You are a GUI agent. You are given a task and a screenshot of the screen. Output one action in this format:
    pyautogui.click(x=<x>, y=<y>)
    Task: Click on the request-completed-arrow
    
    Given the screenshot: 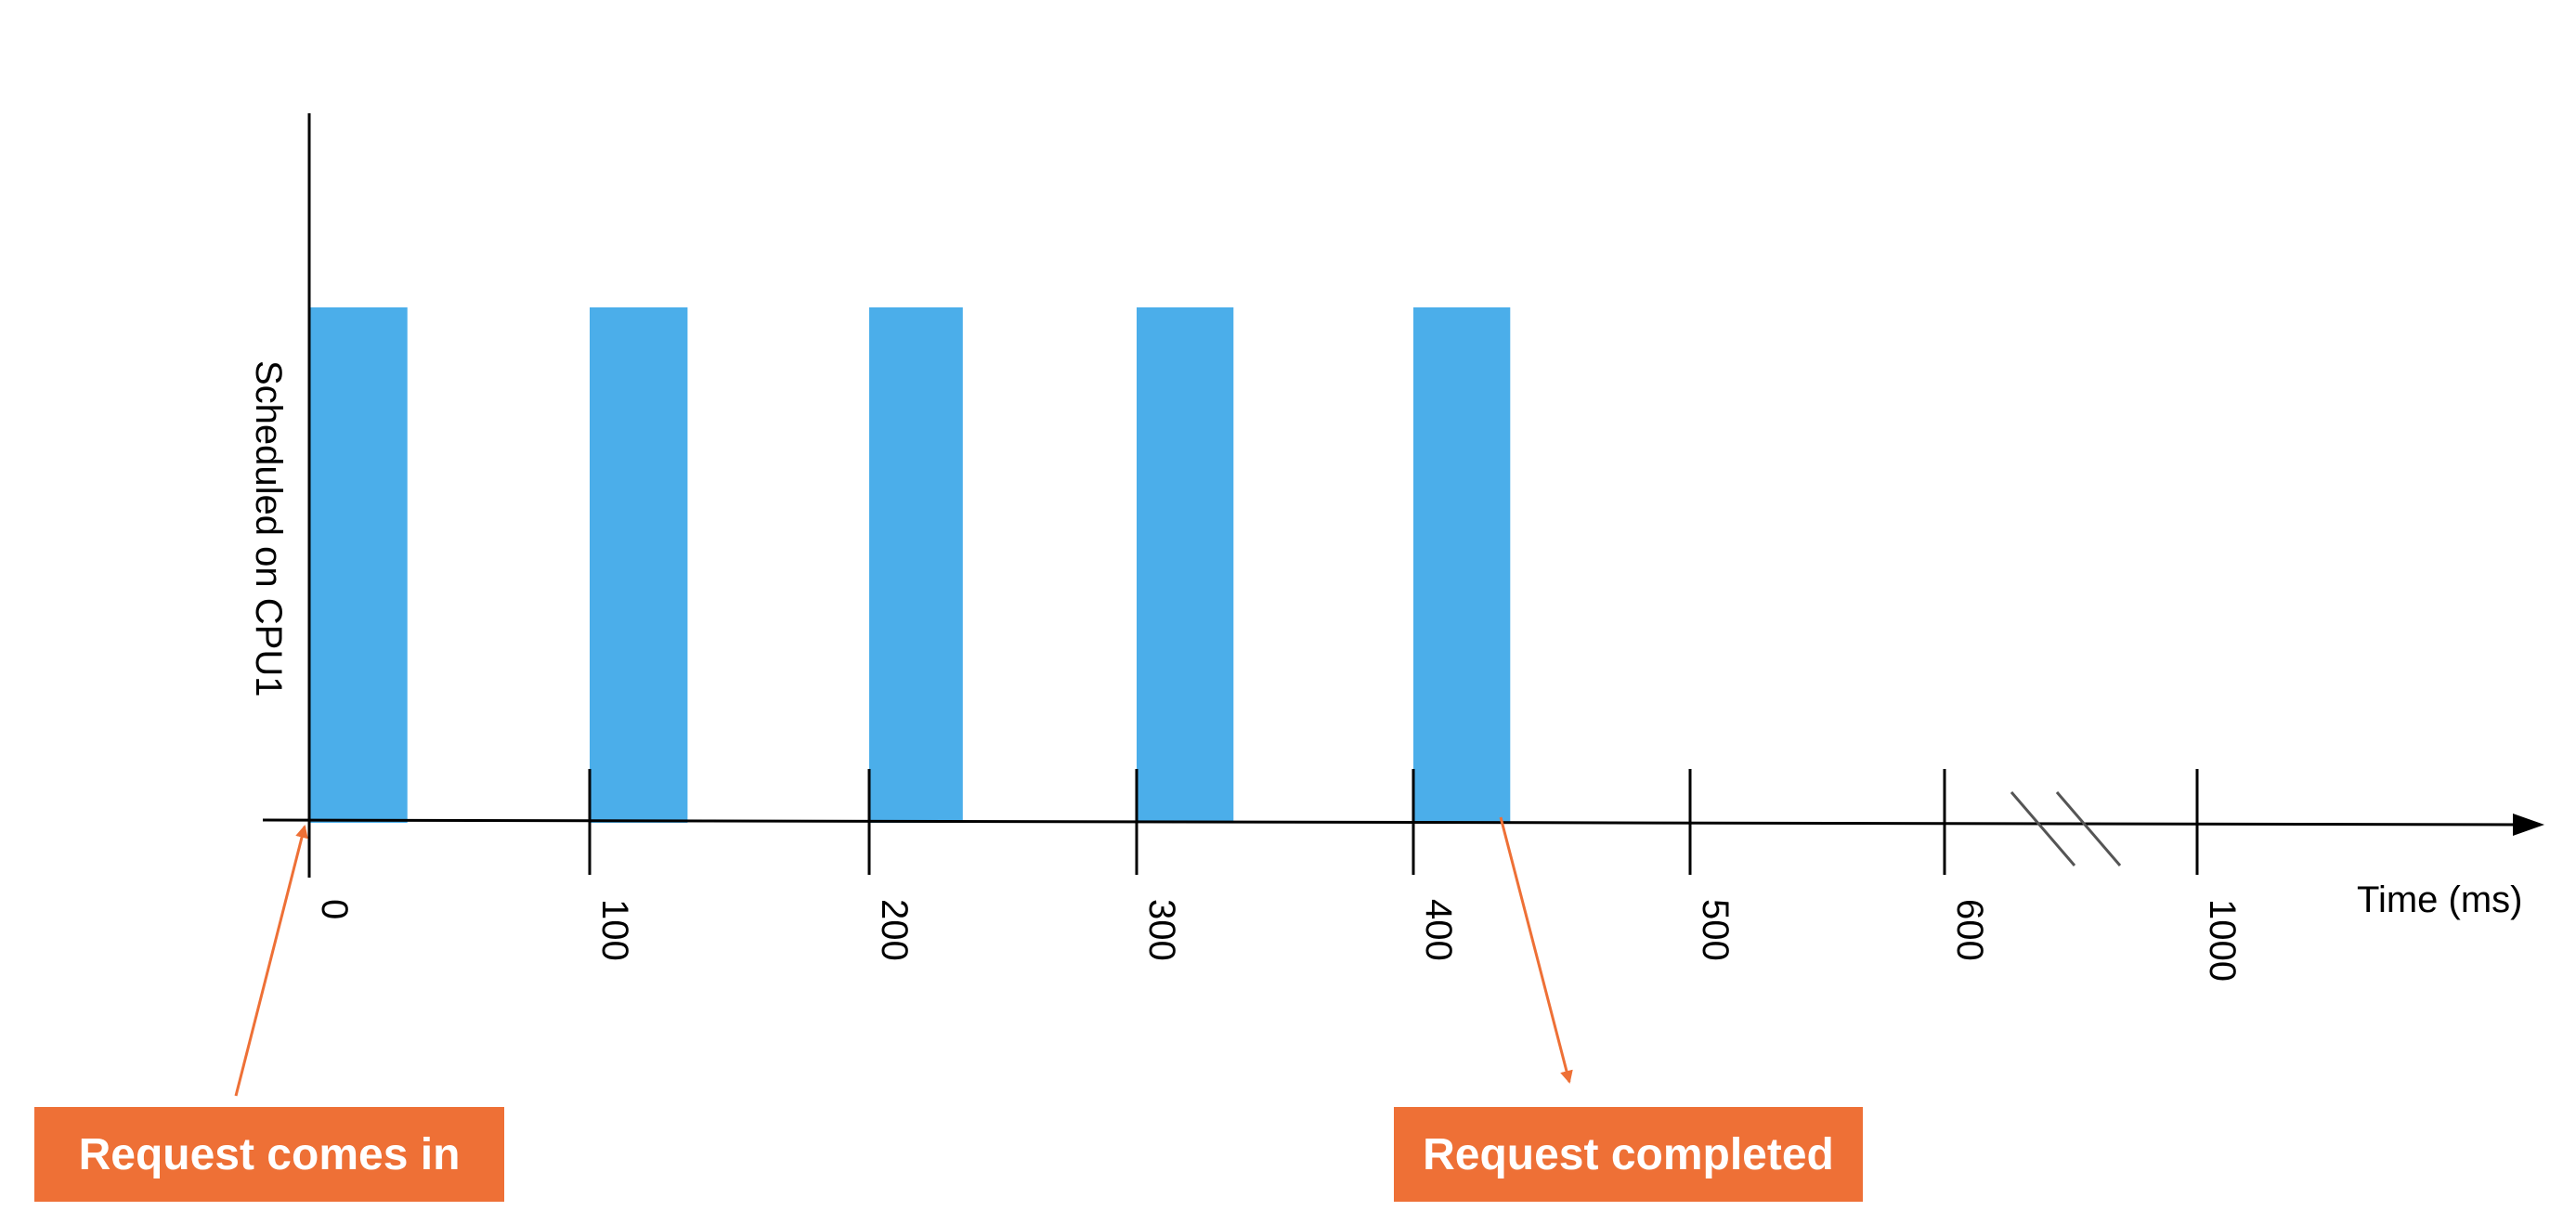 What is the action you would take?
    pyautogui.click(x=1536, y=950)
    